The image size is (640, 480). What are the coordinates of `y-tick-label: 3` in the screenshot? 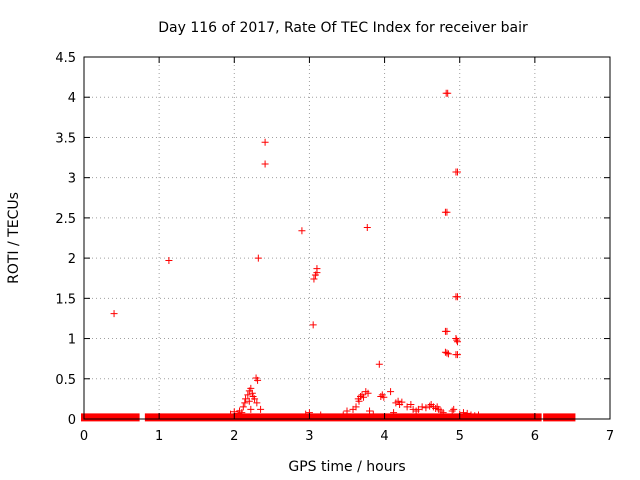 It's located at (72, 179).